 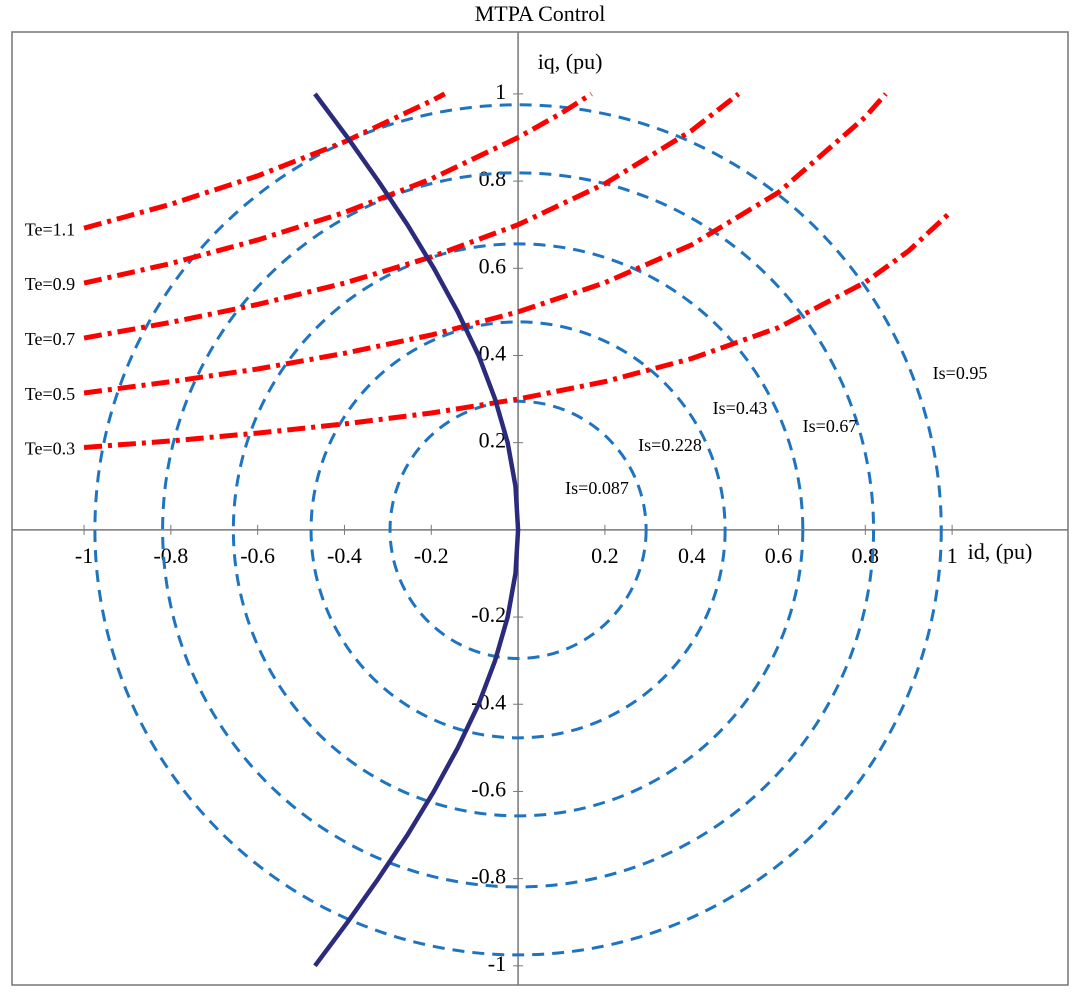 I want to click on x-tick-label: -0.4, so click(x=344, y=555).